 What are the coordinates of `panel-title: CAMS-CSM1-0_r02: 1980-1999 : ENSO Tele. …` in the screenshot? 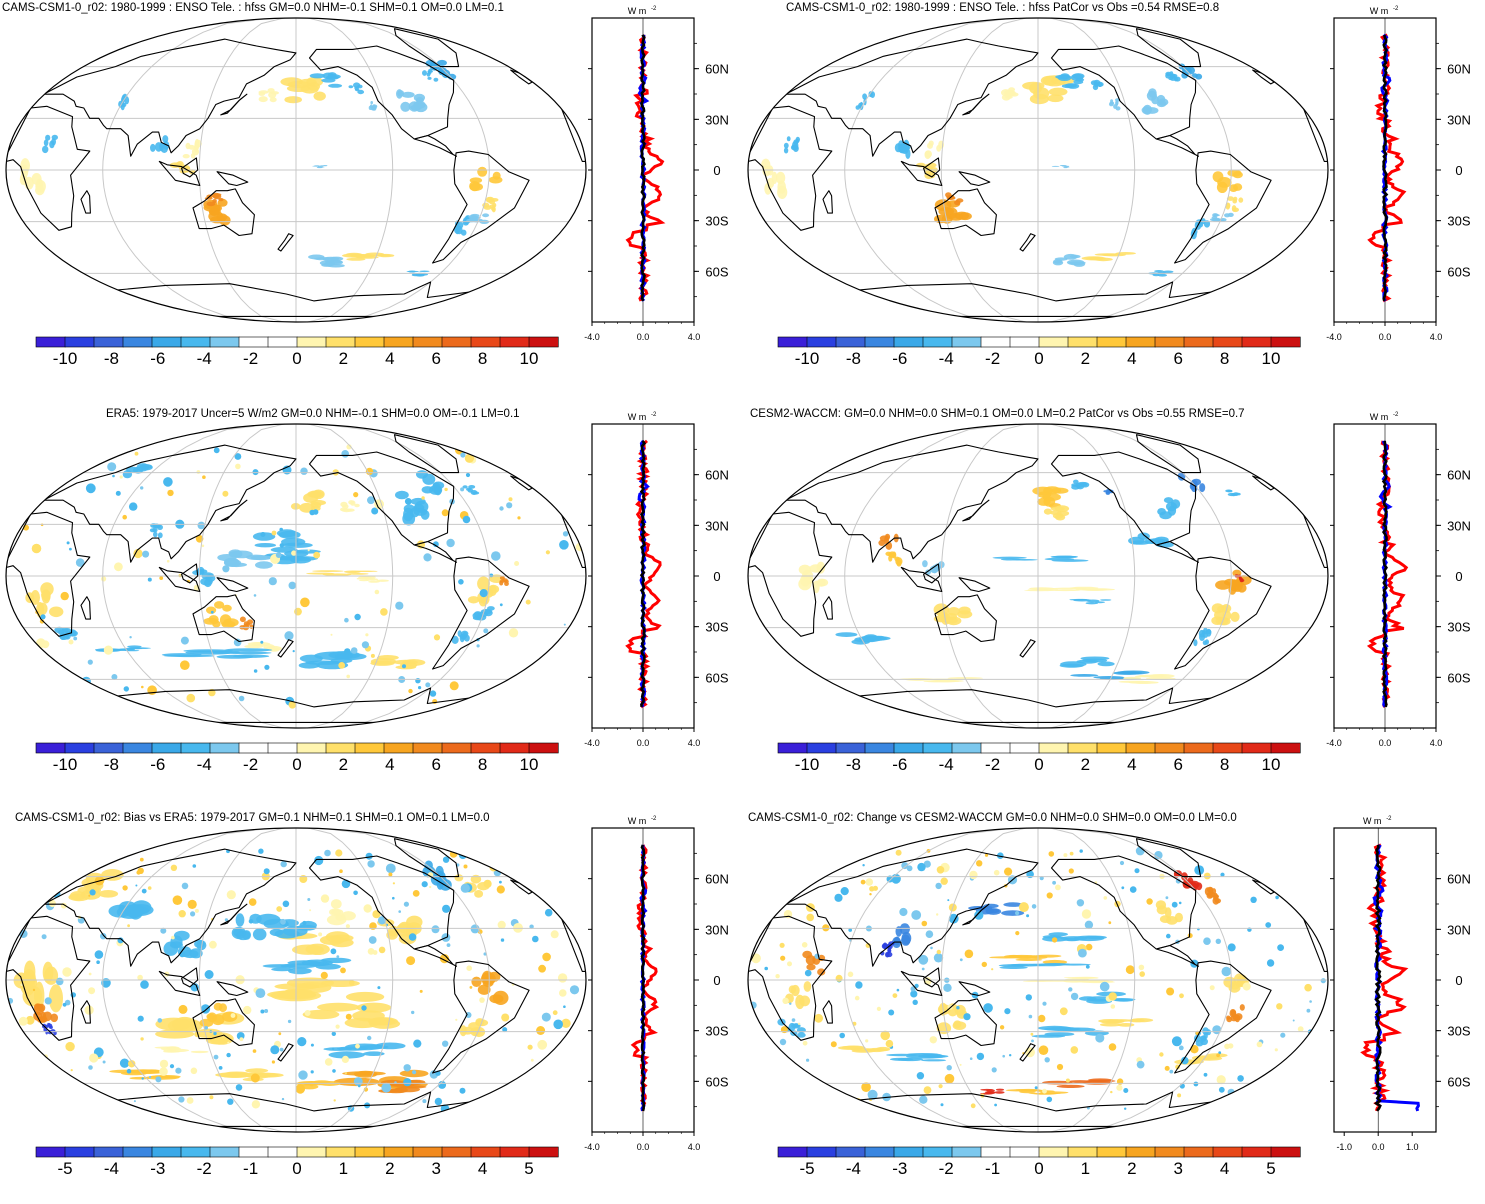 It's located at (1003, 8).